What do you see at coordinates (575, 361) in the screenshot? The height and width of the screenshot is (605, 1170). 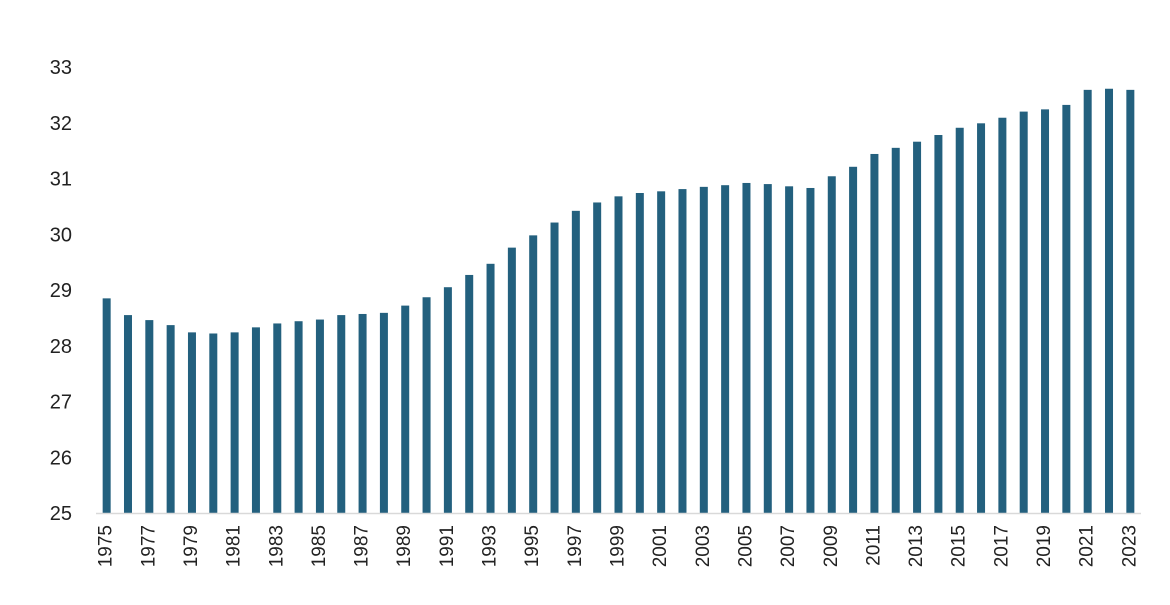 I see `bar-1997` at bounding box center [575, 361].